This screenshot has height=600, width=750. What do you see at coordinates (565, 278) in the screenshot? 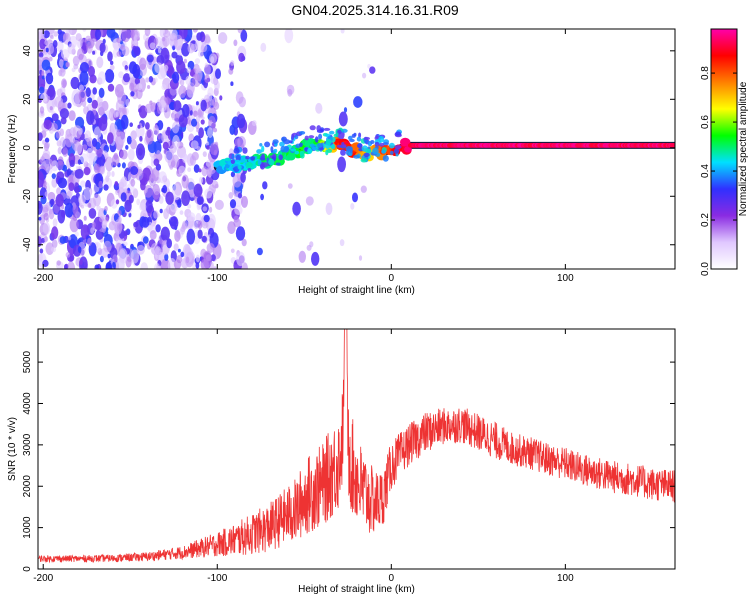
I see `spectrogram-x-tick-label: 100` at bounding box center [565, 278].